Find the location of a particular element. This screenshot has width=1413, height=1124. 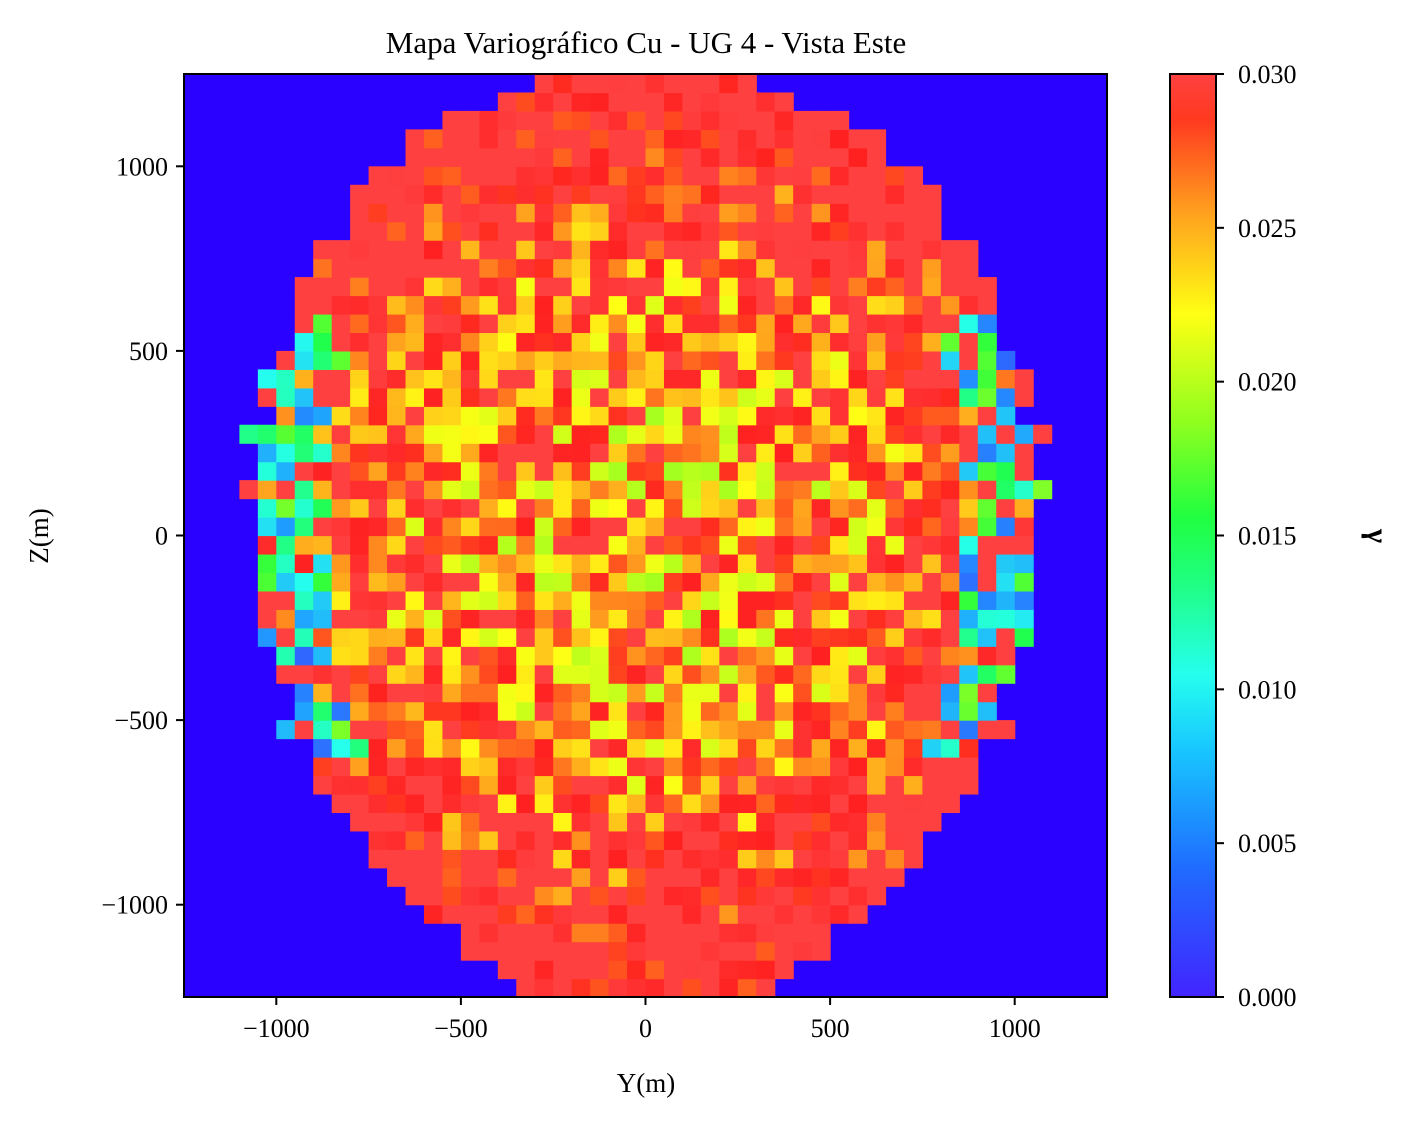

x-tick-label: −1000 is located at coordinates (276, 1028).